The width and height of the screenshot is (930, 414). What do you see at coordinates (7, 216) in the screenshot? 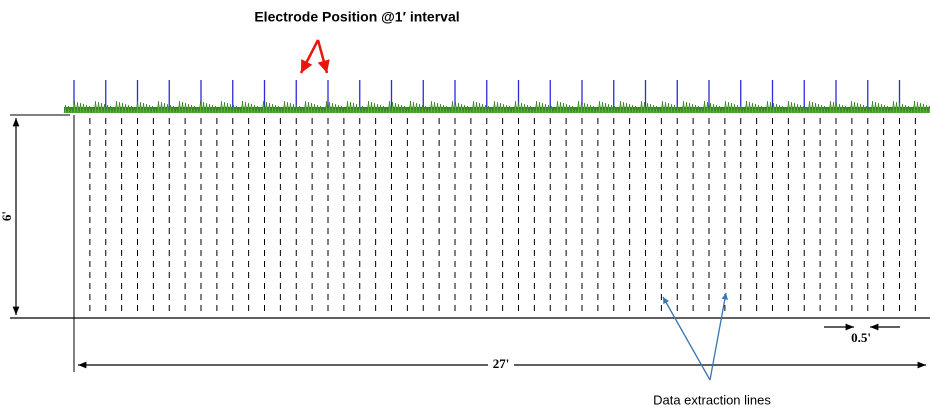
I see `height-label: 6'` at bounding box center [7, 216].